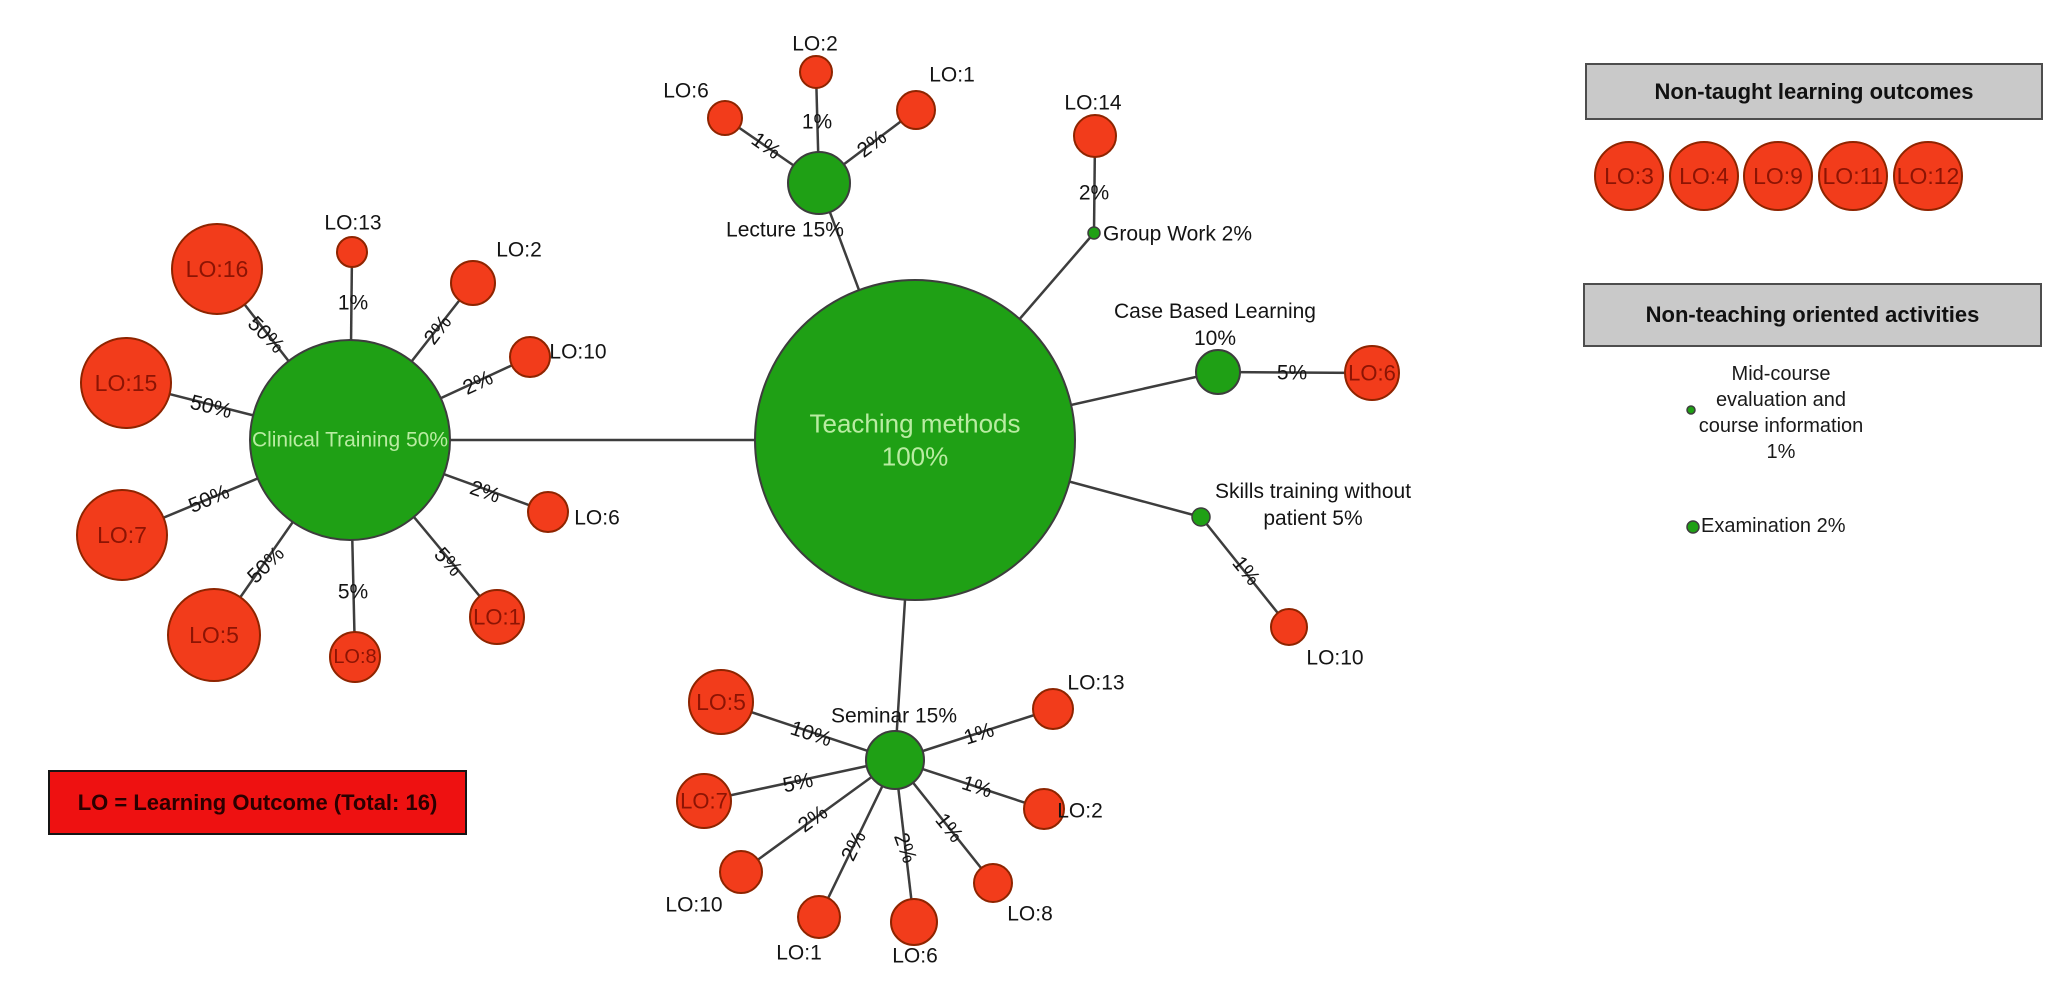 The image size is (2059, 1001). What do you see at coordinates (914, 424) in the screenshot?
I see `hub-teaching-methods-label: Teaching methods` at bounding box center [914, 424].